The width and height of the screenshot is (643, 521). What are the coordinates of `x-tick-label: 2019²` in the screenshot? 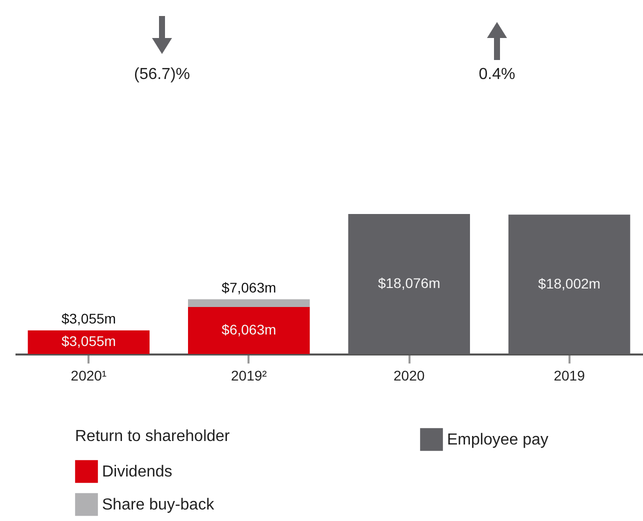 It's located at (249, 376).